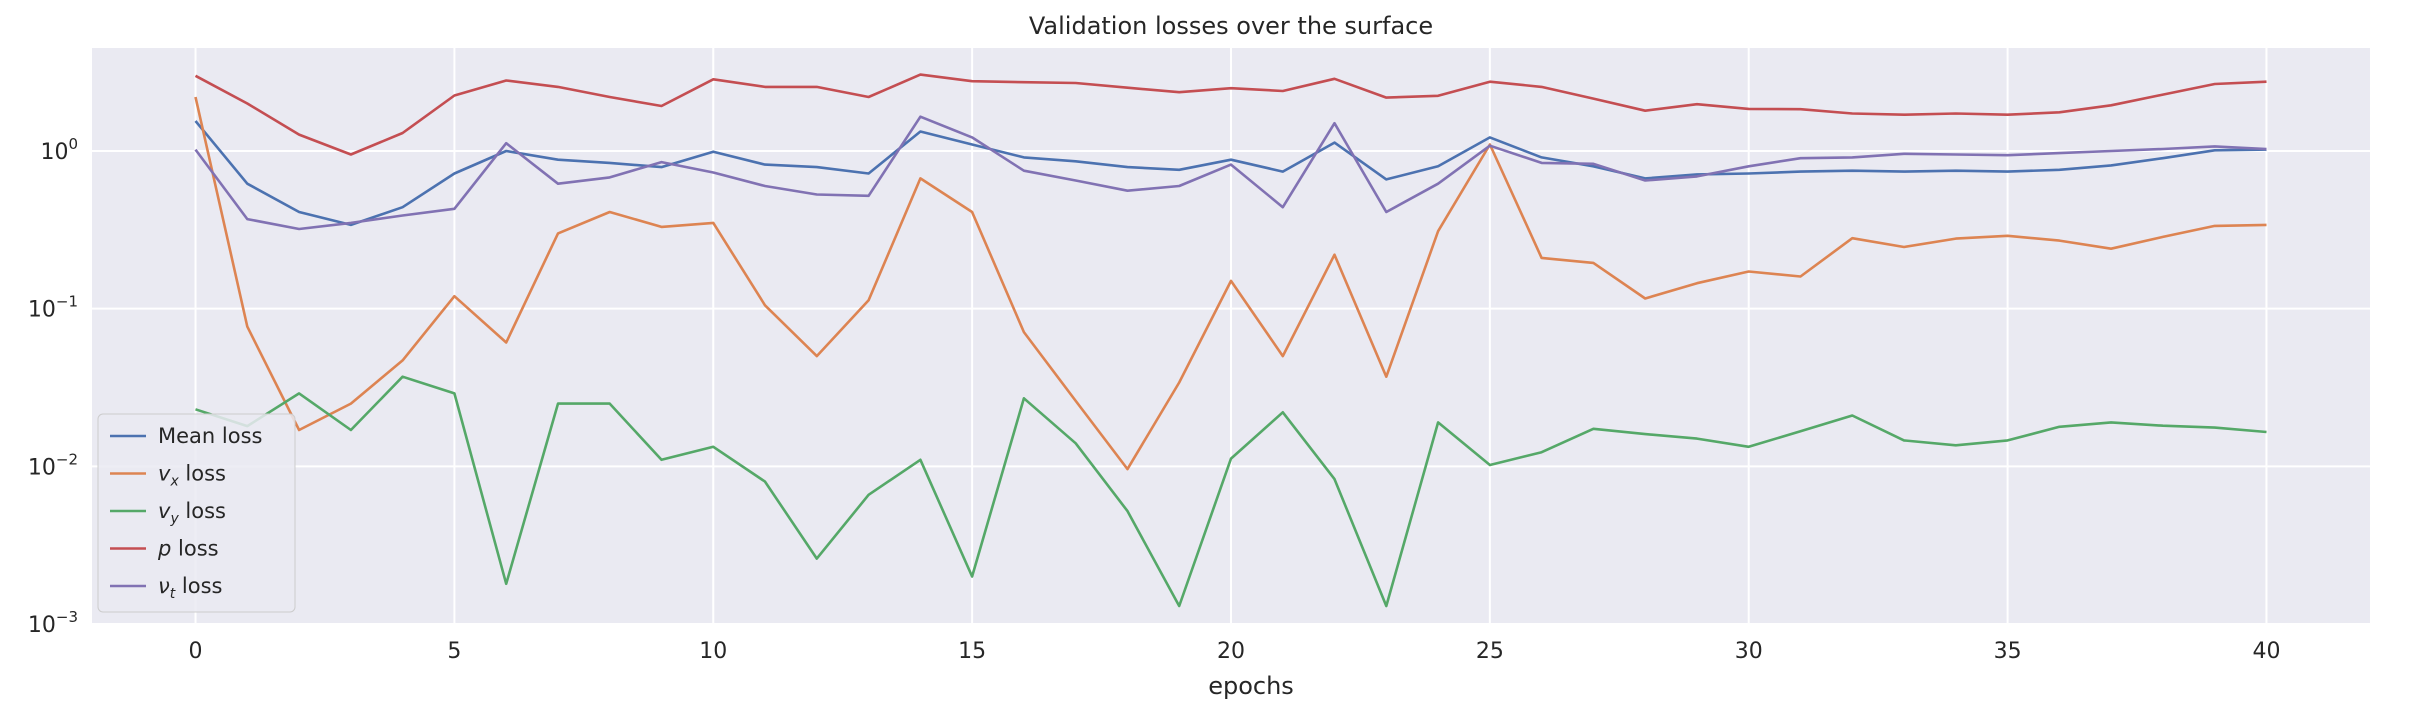 This screenshot has width=2428, height=714. I want to click on x-tick-label: 30, so click(1749, 651).